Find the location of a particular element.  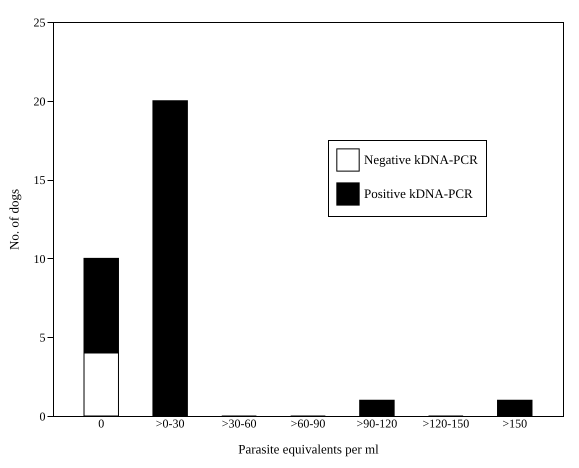

x-tick-label: 0 is located at coordinates (101, 423).